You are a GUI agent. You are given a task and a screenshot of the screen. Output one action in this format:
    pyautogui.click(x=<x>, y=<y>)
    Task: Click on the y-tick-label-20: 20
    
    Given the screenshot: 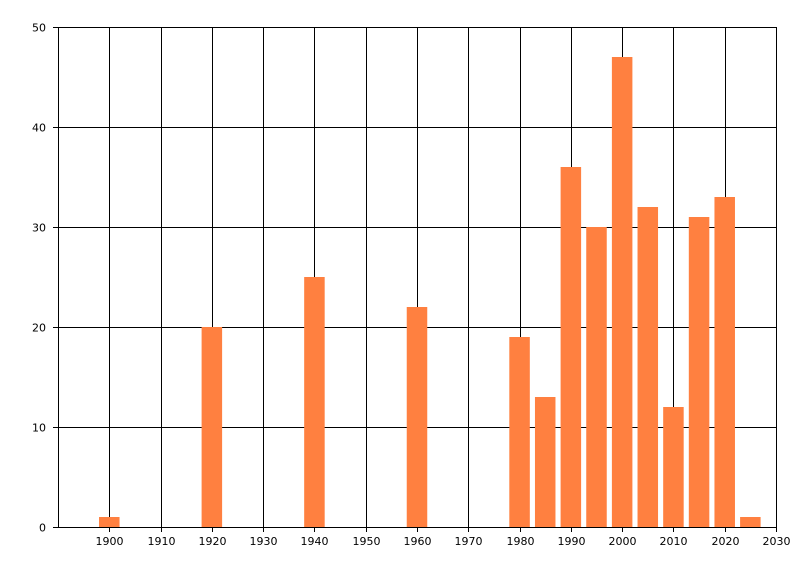 What is the action you would take?
    pyautogui.click(x=39, y=328)
    